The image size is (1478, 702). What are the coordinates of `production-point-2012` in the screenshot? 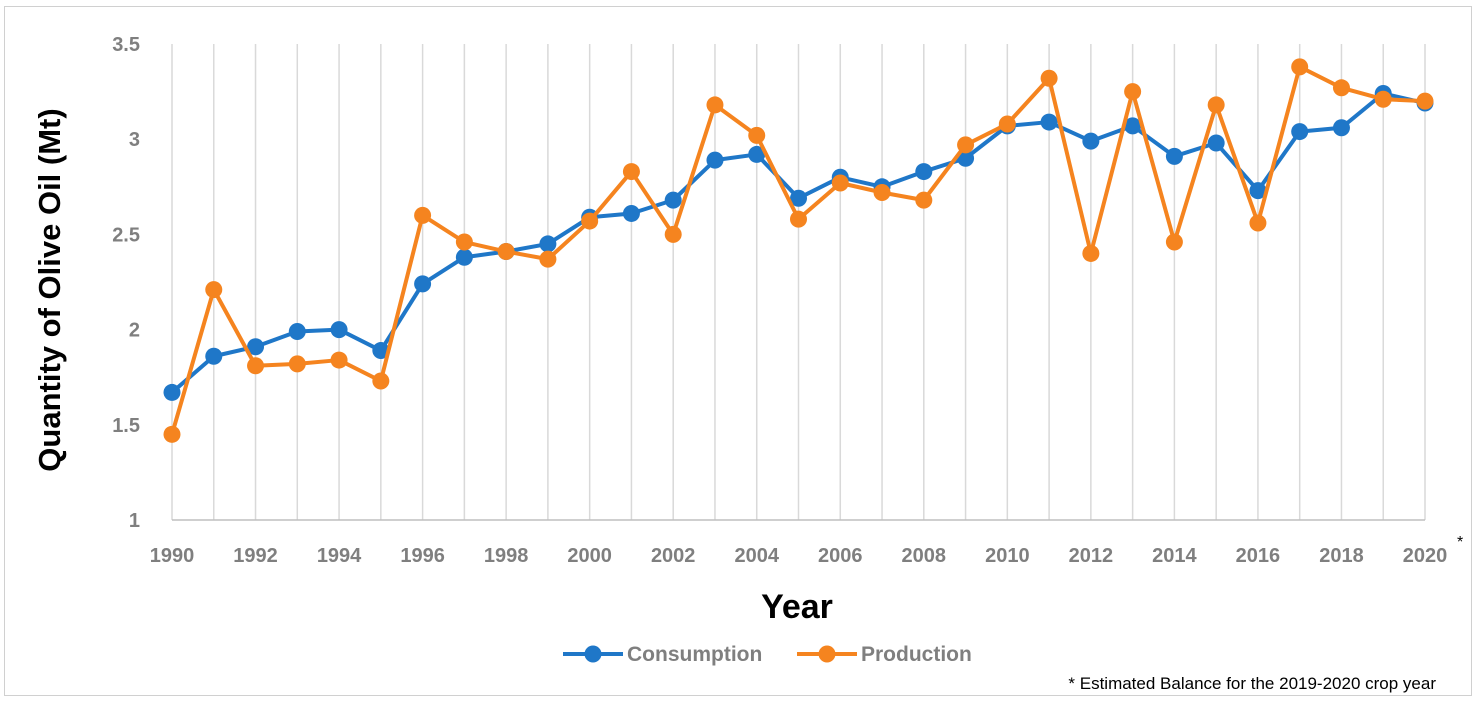 It's located at (1091, 253).